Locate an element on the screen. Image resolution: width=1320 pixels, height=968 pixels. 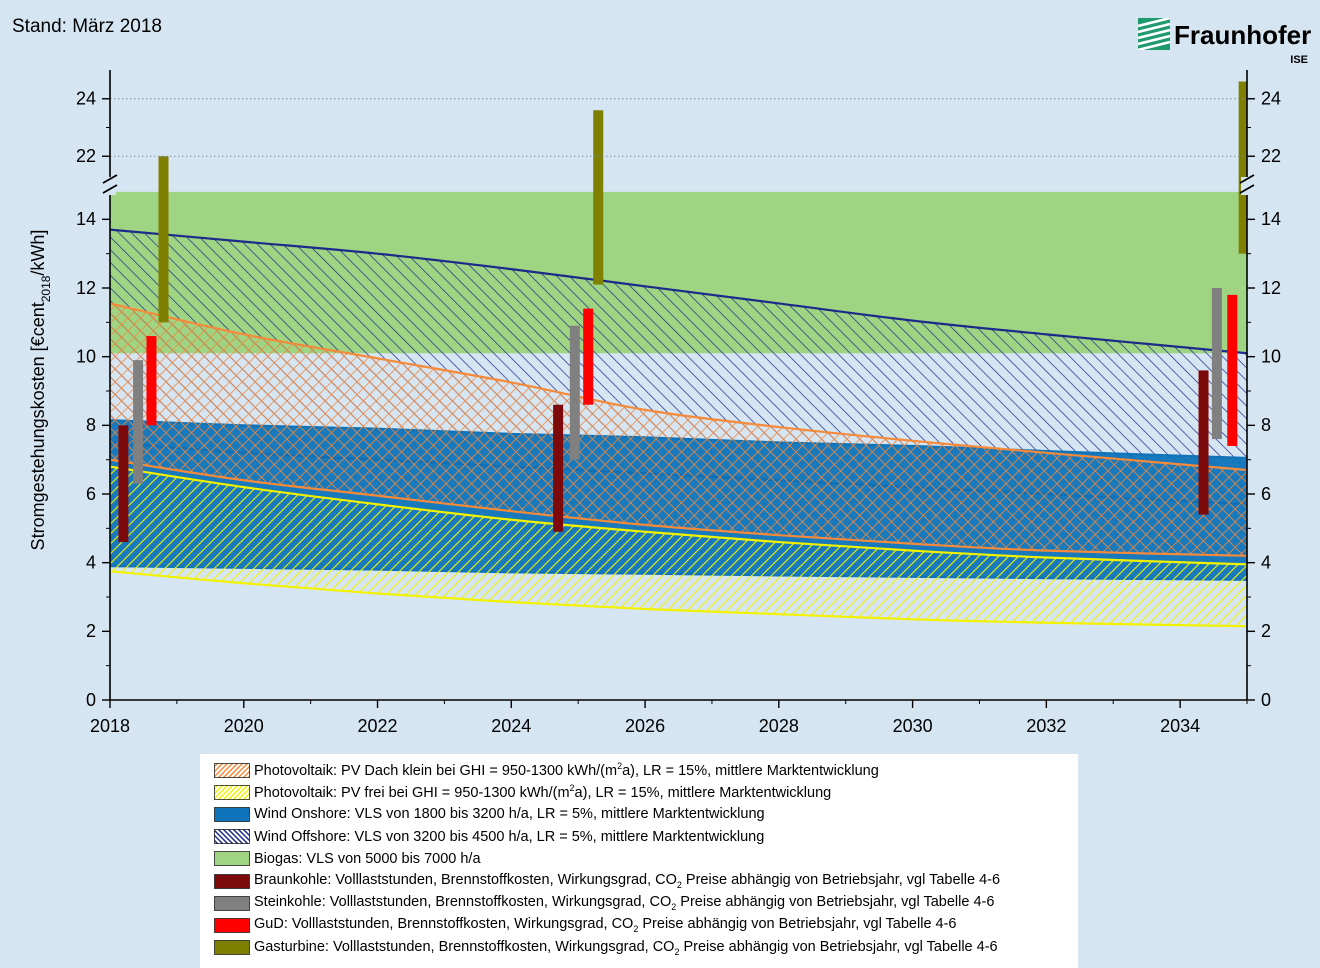
y-tick-label-right: 22 is located at coordinates (1271, 156).